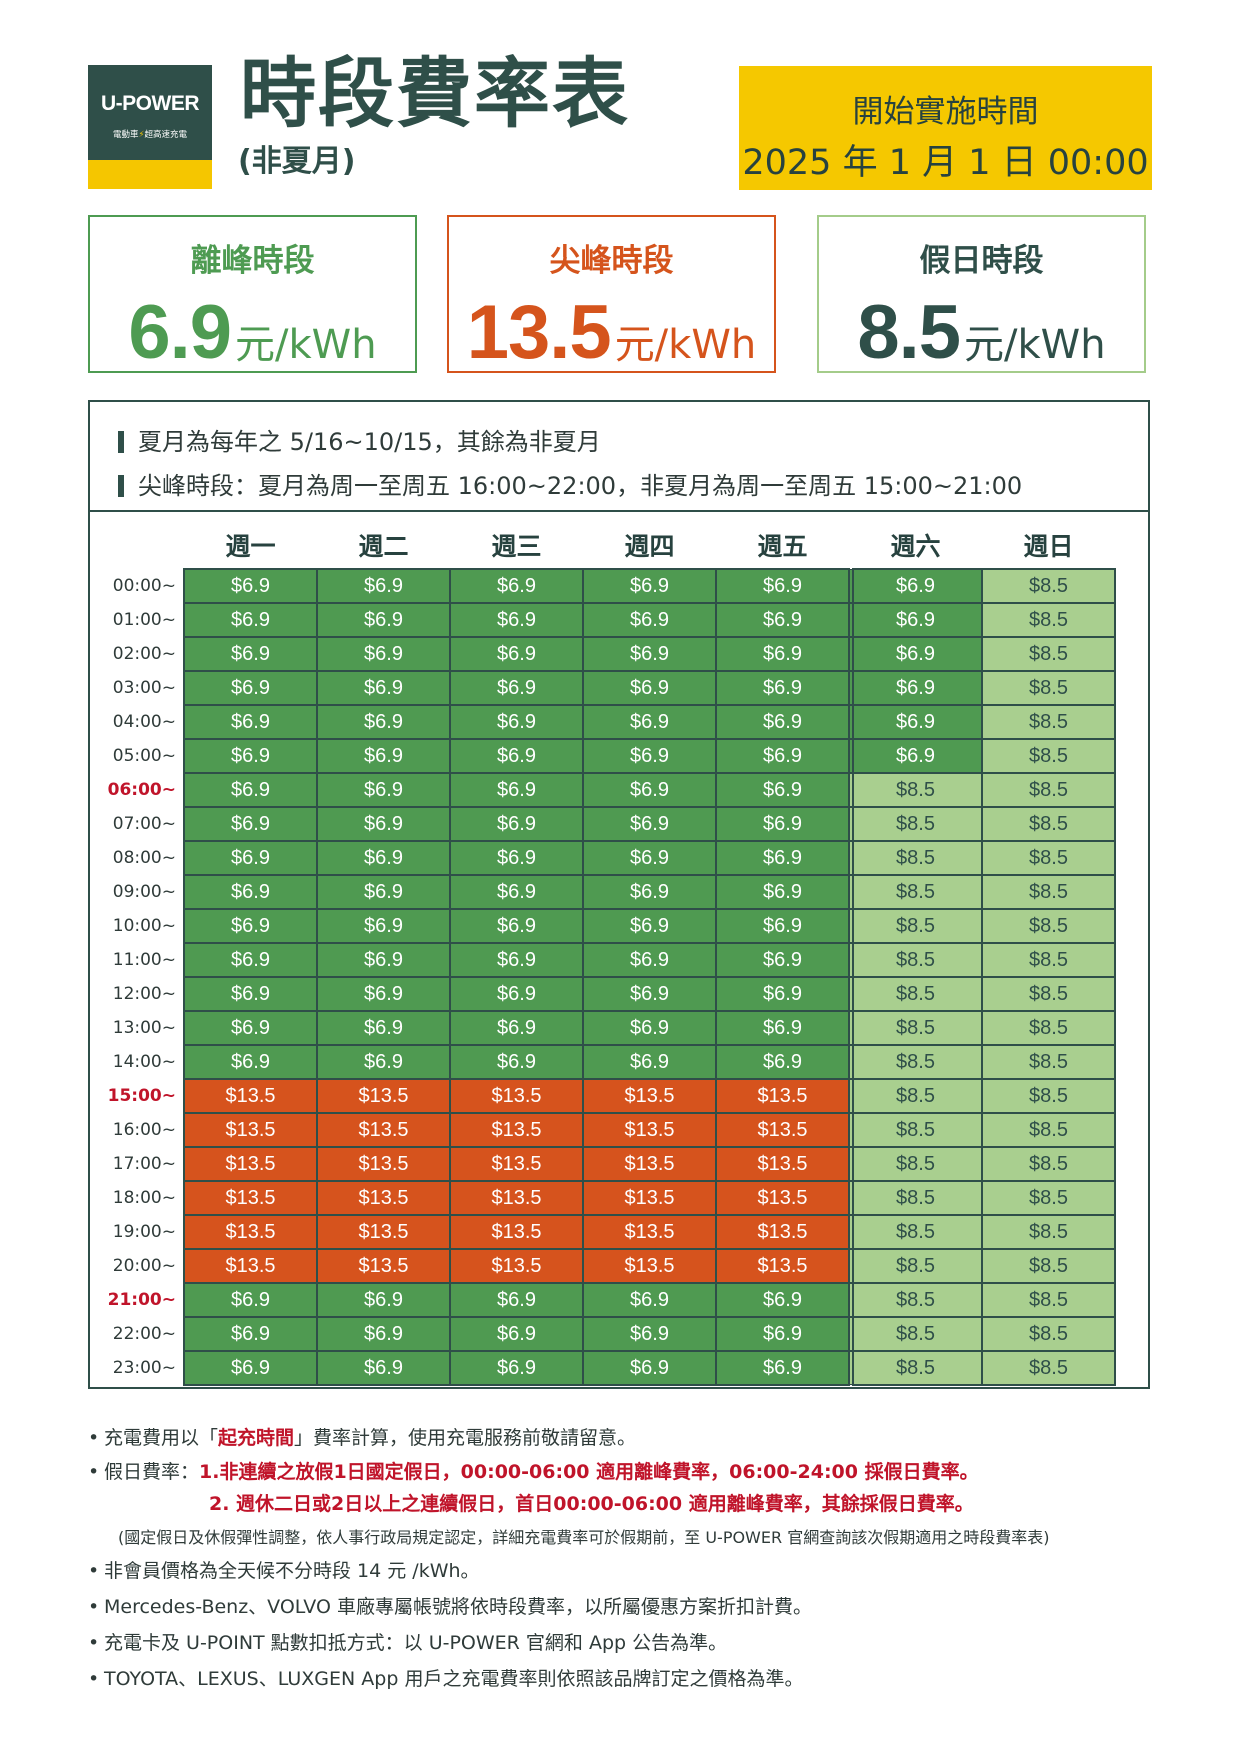  I want to click on hour-label: 20:00~, so click(144, 1266).